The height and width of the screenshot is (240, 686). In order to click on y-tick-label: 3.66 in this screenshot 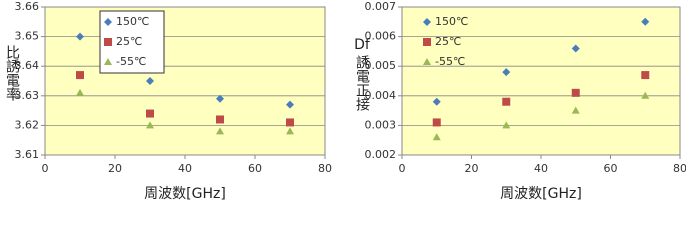, I will do `click(27, 6)`.